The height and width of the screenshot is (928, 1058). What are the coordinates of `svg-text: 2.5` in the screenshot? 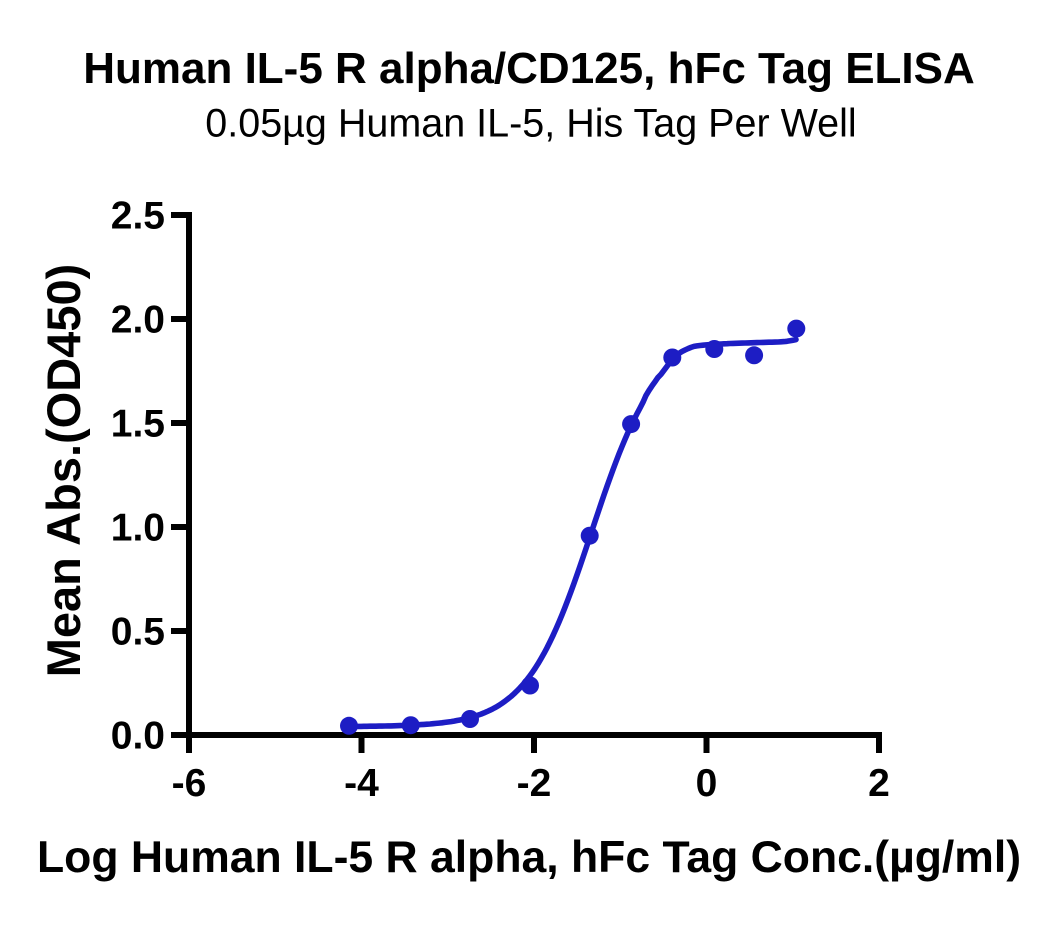 It's located at (138, 216).